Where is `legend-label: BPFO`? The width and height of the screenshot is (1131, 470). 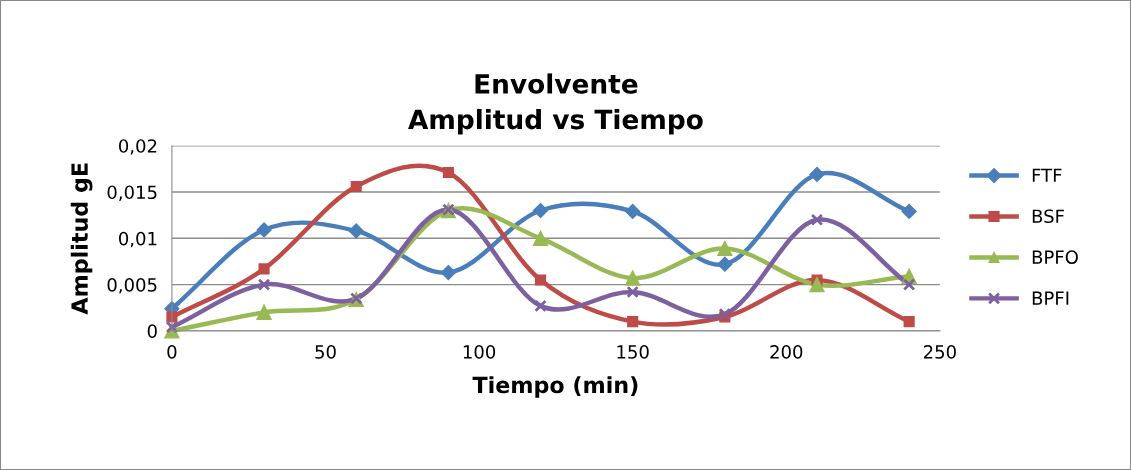 legend-label: BPFO is located at coordinates (1055, 257).